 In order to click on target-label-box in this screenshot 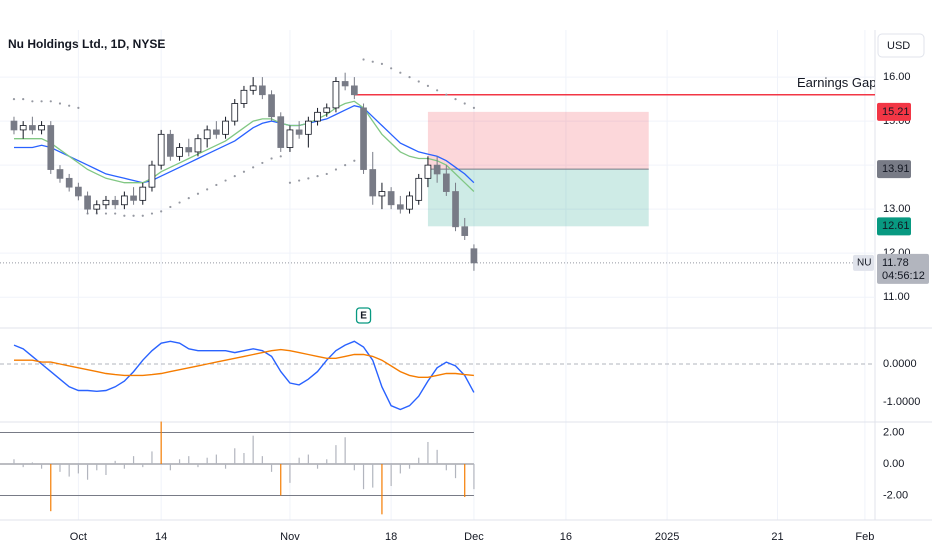, I will do `click(894, 111)`.